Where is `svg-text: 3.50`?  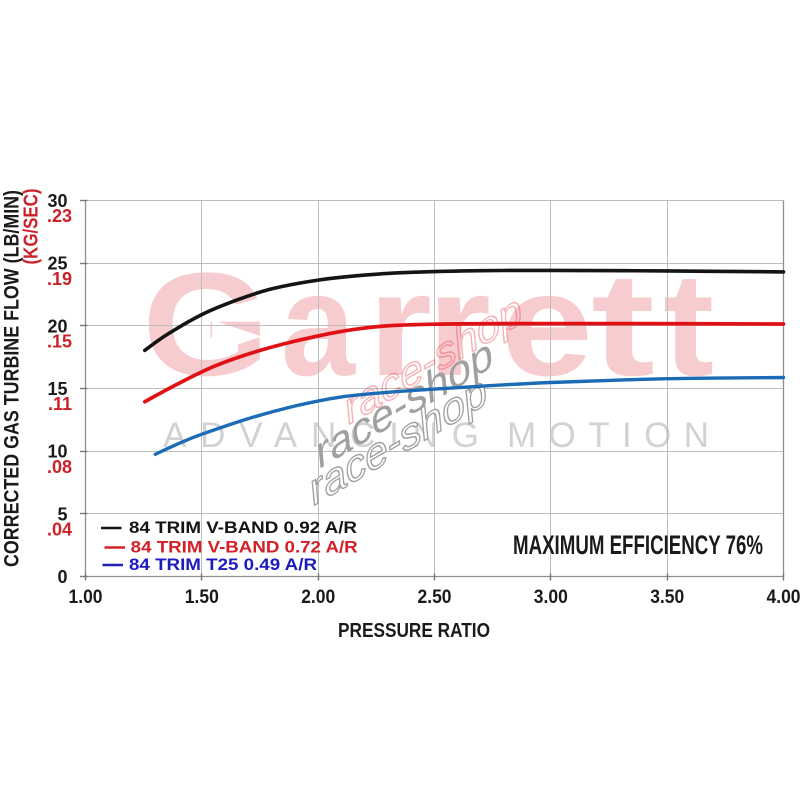
svg-text: 3.50 is located at coordinates (667, 597).